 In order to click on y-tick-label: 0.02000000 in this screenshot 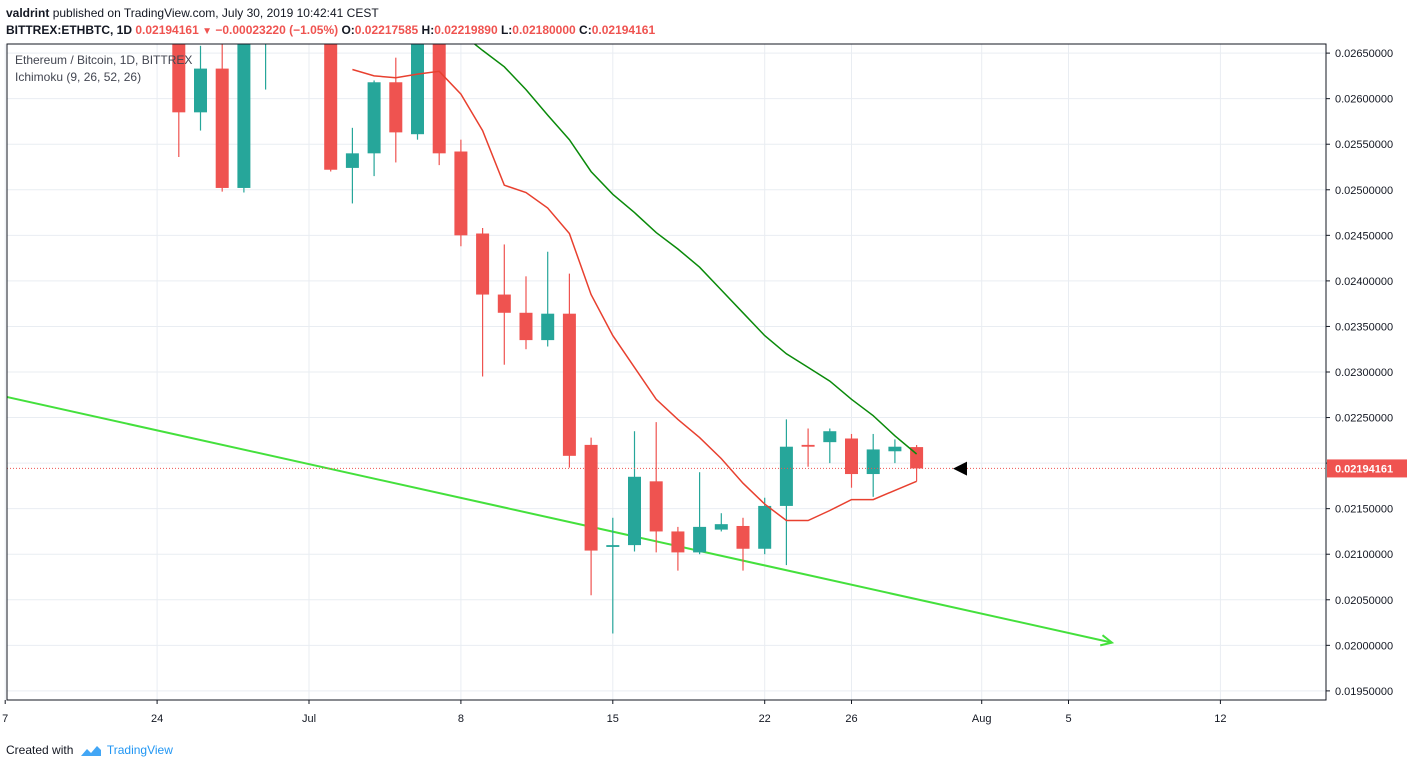, I will do `click(1364, 646)`.